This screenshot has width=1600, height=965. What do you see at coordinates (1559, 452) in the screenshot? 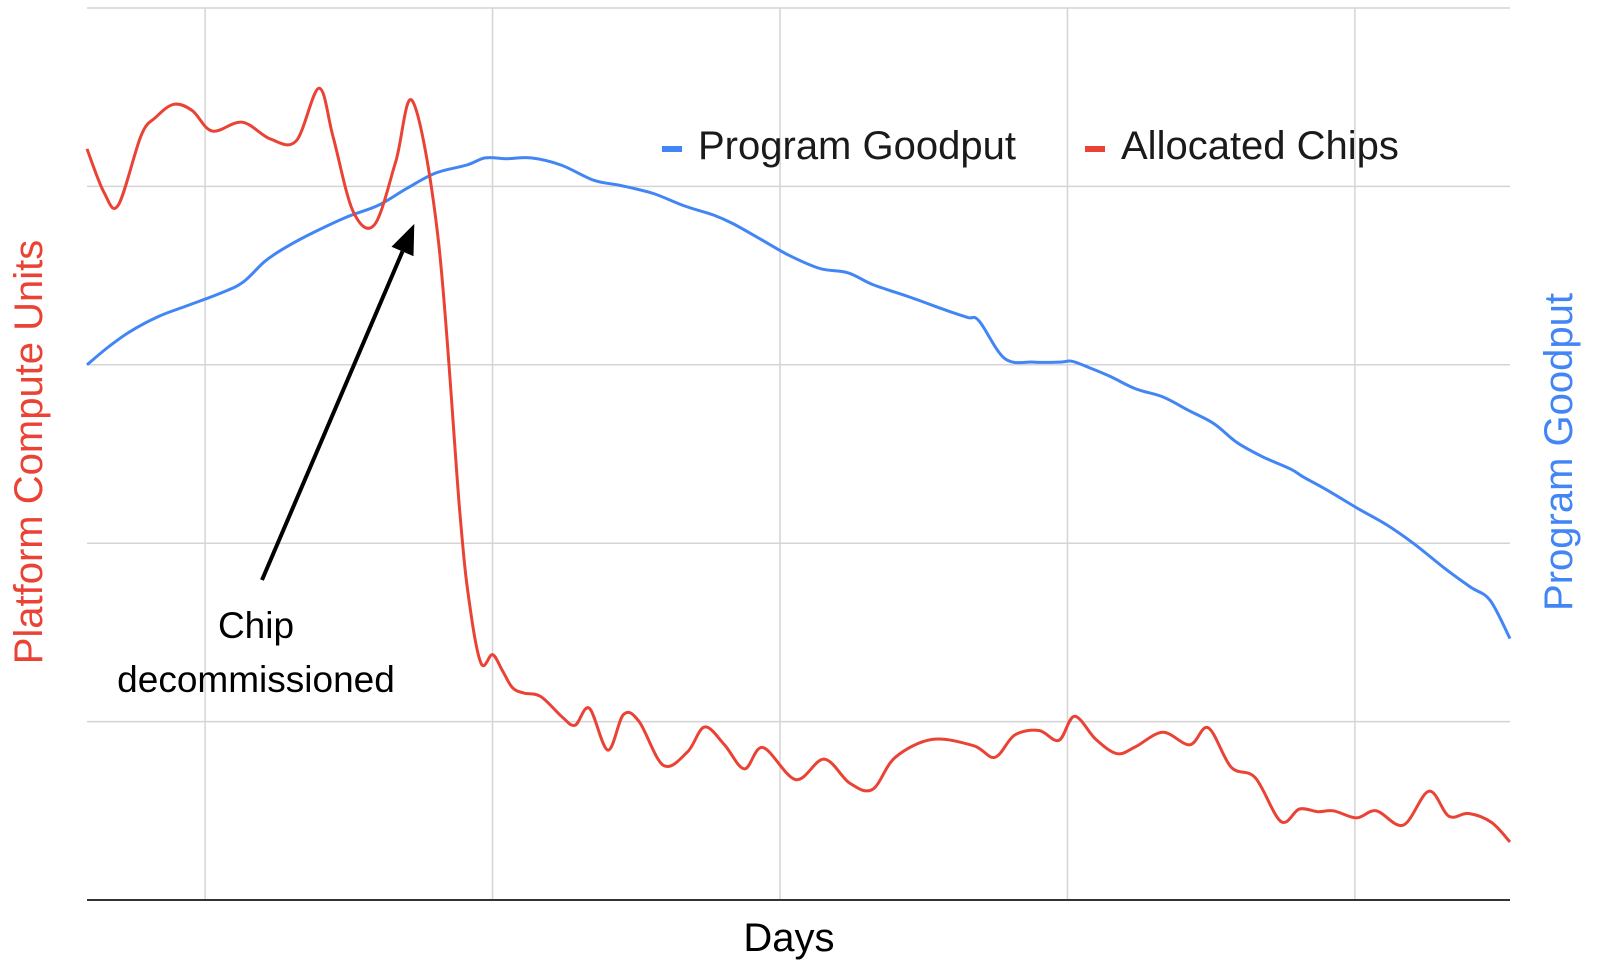
I see `y-axis-title-right: Program Goodput` at bounding box center [1559, 452].